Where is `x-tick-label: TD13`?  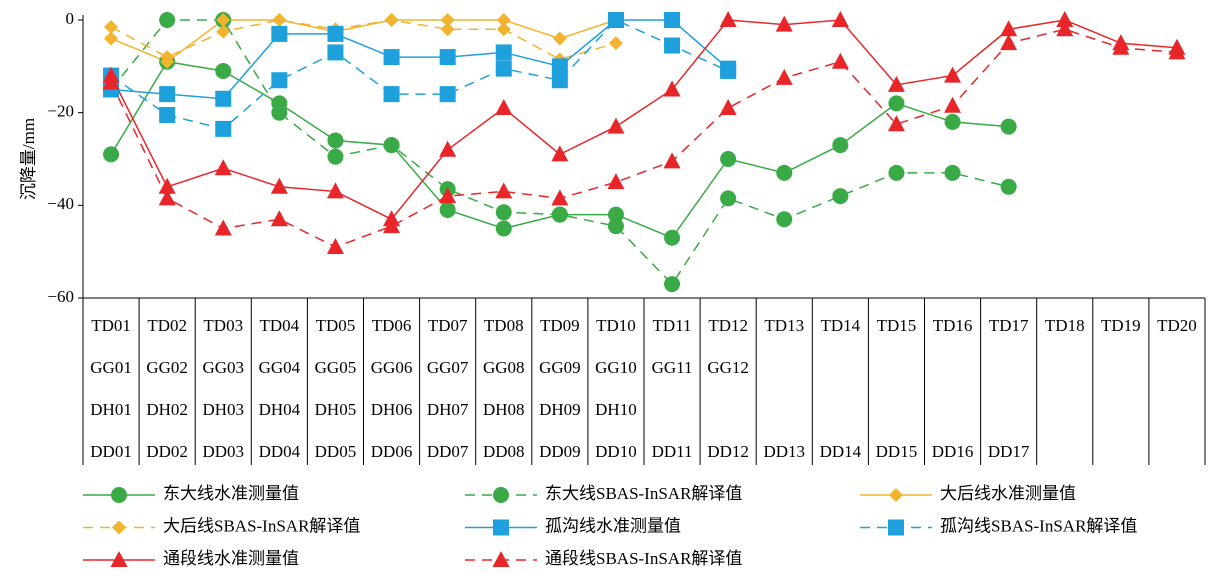
x-tick-label: TD13 is located at coordinates (784, 325).